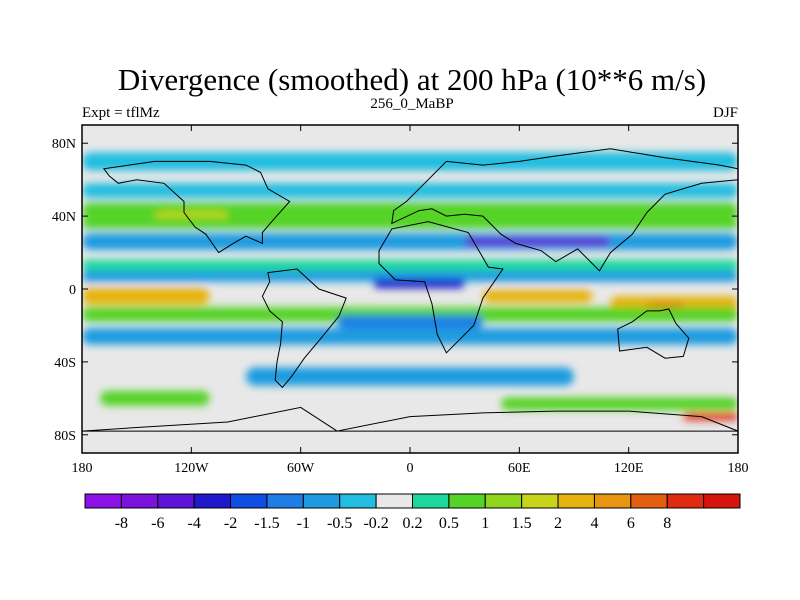 Image resolution: width=800 pixels, height=600 pixels. I want to click on coastline-antarctica, so click(410, 419).